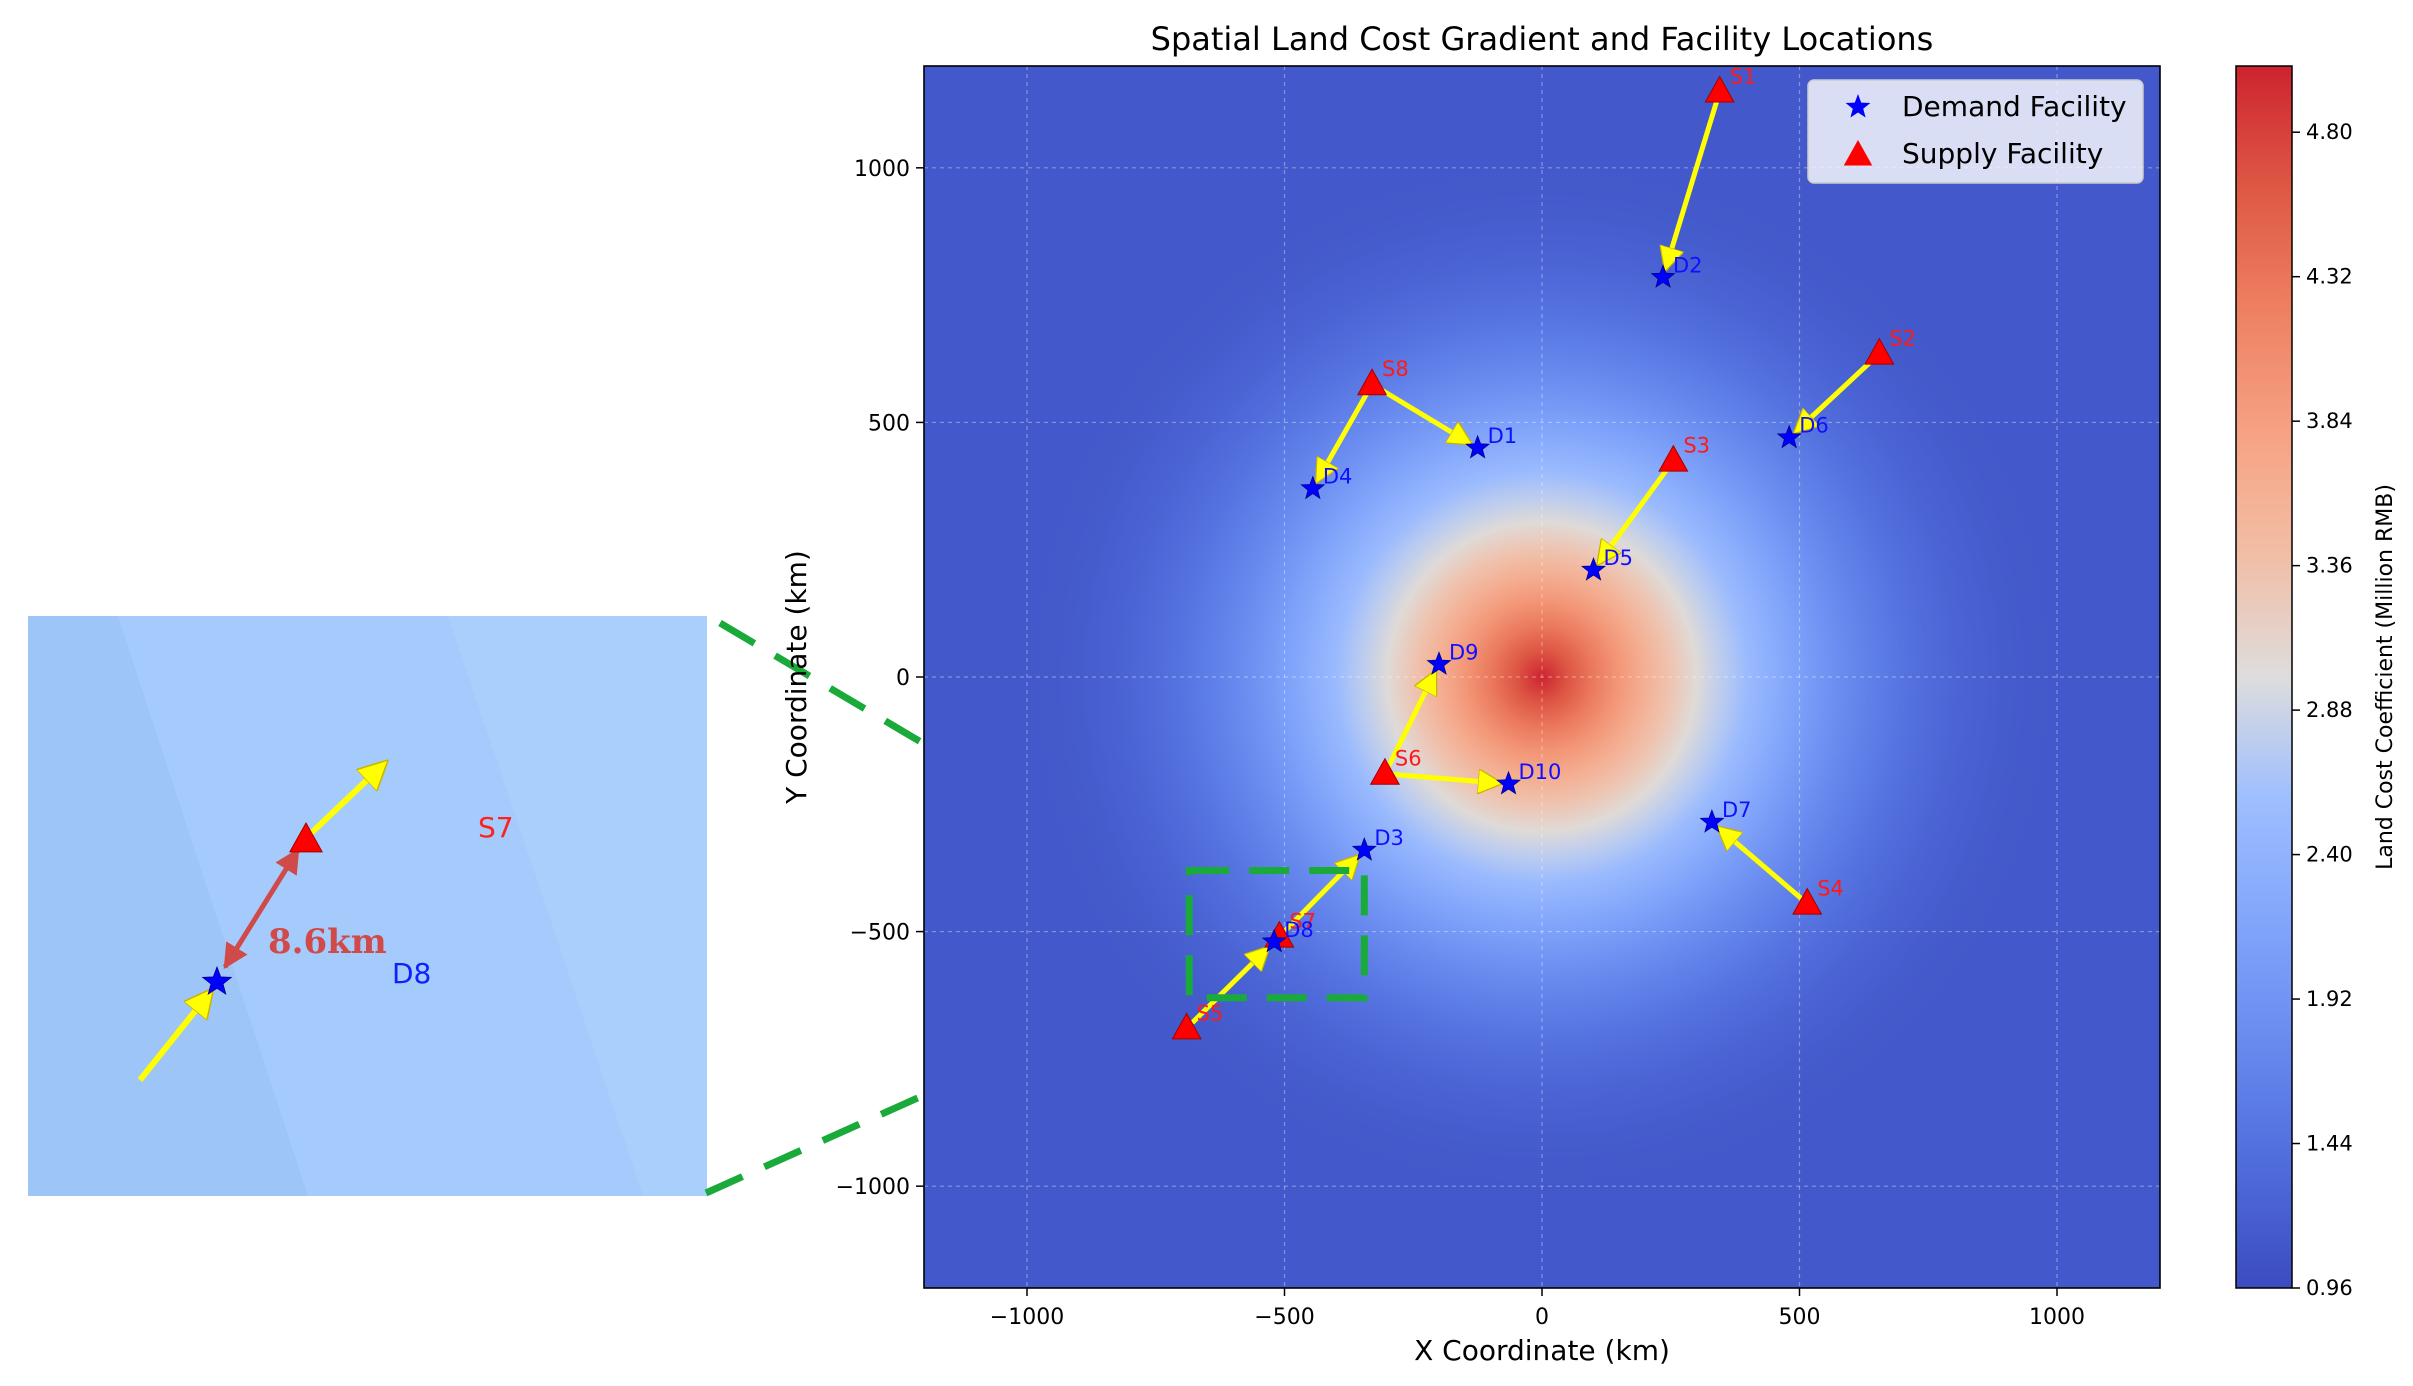  I want to click on demand-label-d7: D7, so click(1737, 810).